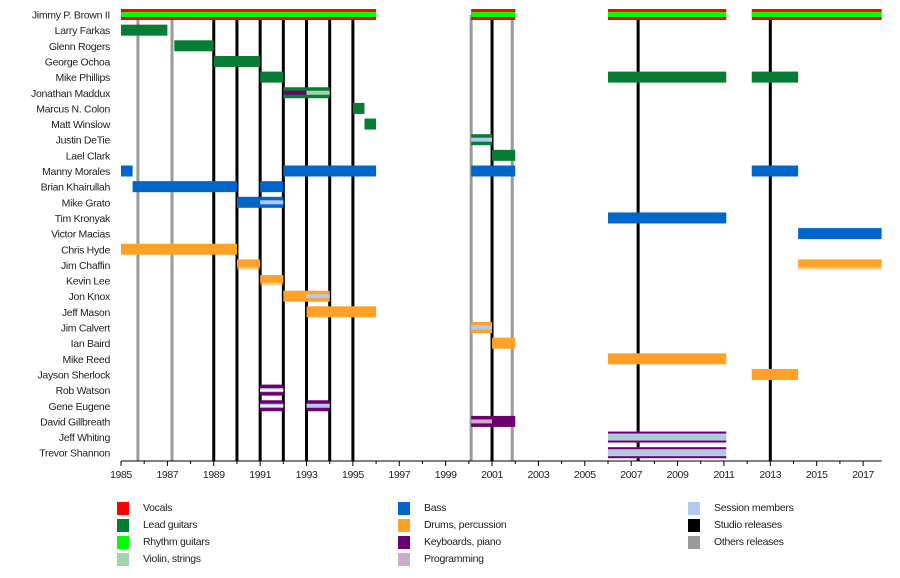 This screenshot has width=900, height=578. I want to click on member-label: Gene Eugene, so click(79, 407).